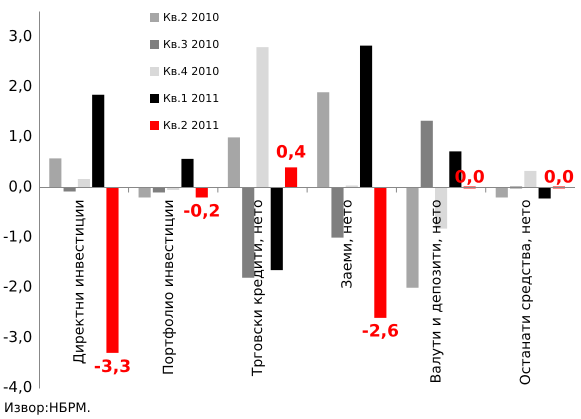 This screenshot has width=581, height=419. Describe the element at coordinates (191, 71) in the screenshot. I see `legend-label: Кв.4 2010` at that location.